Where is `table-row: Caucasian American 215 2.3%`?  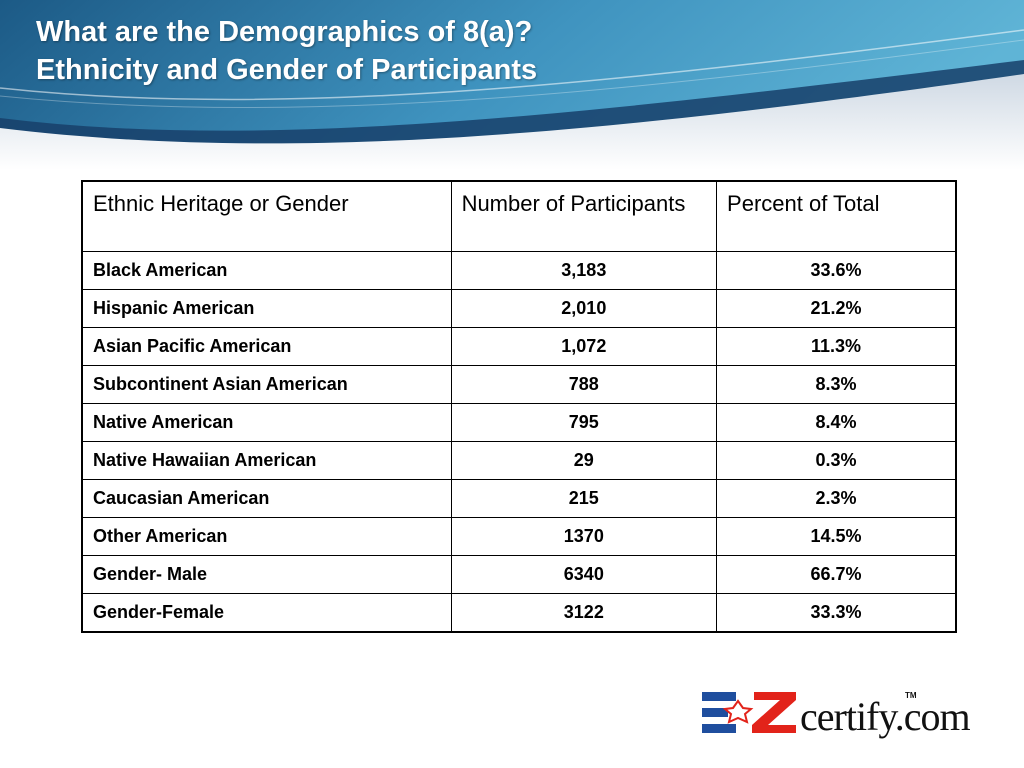 table-row: Caucasian American 215 2.3% is located at coordinates (519, 498).